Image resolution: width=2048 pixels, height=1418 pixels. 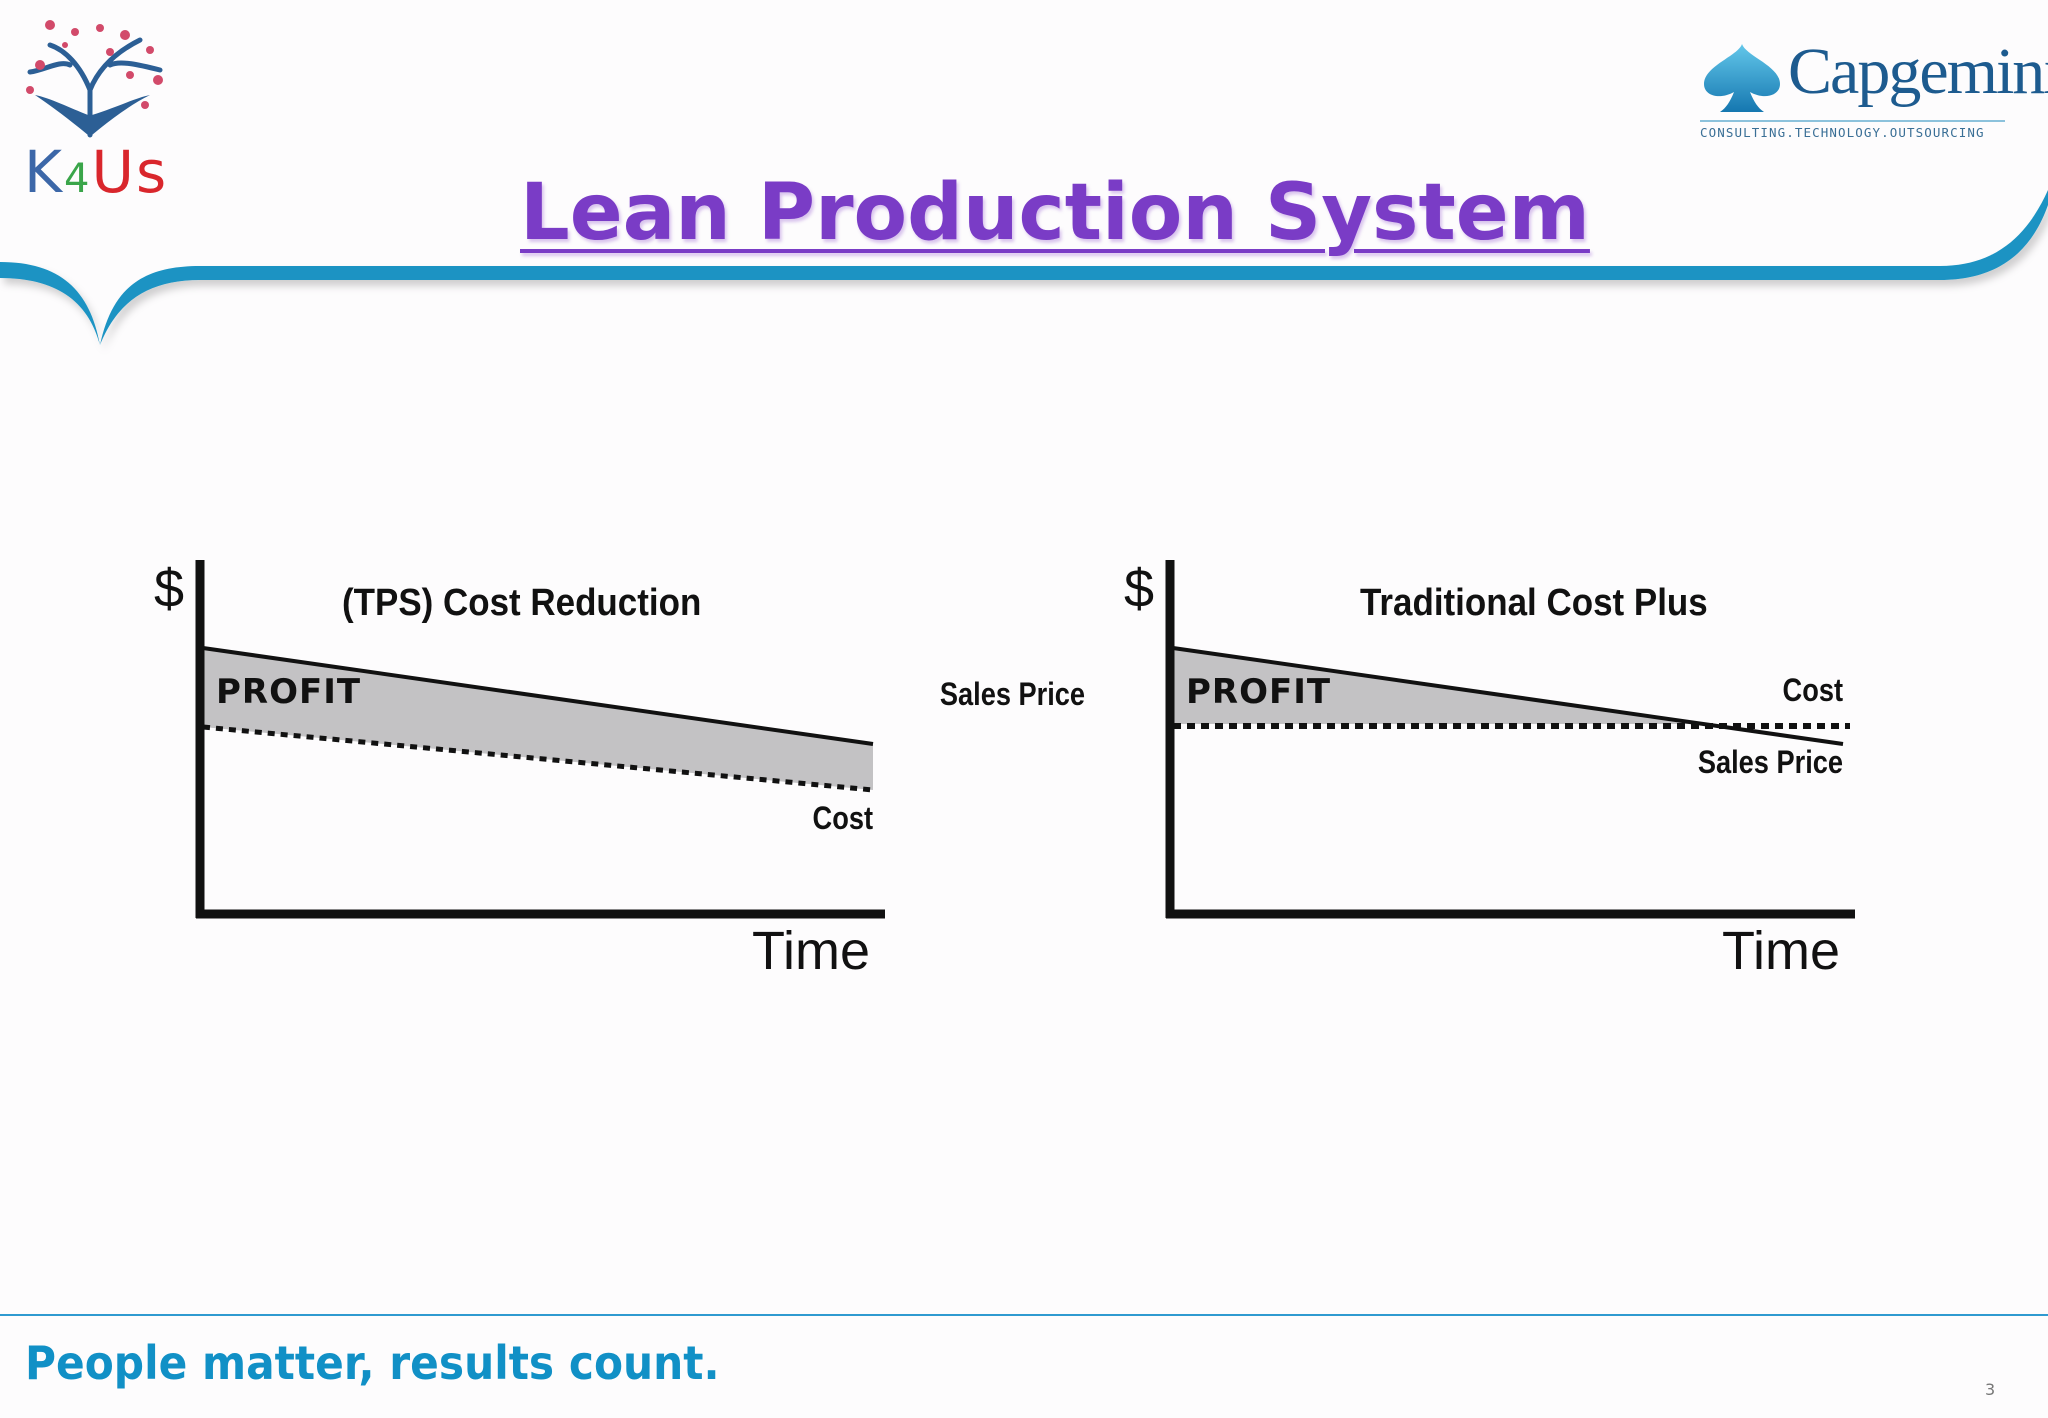 What do you see at coordinates (1742, 78) in the screenshot?
I see `spade-icon` at bounding box center [1742, 78].